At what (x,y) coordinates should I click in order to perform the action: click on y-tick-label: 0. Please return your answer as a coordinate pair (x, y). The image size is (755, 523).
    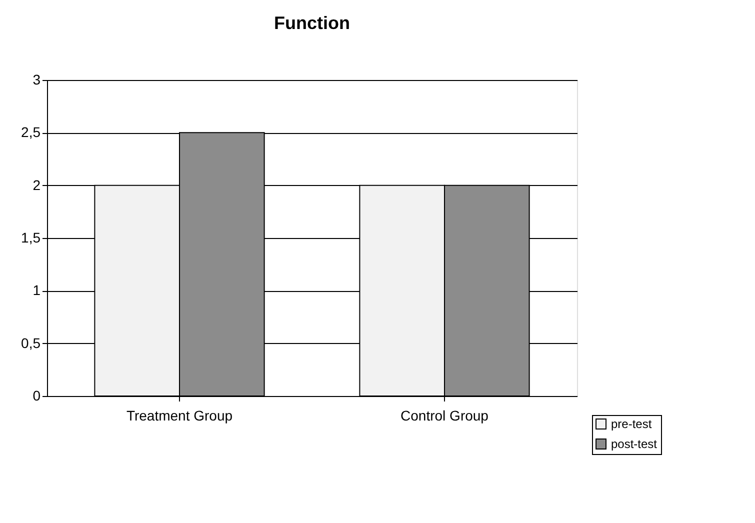
    Looking at the image, I should click on (36, 396).